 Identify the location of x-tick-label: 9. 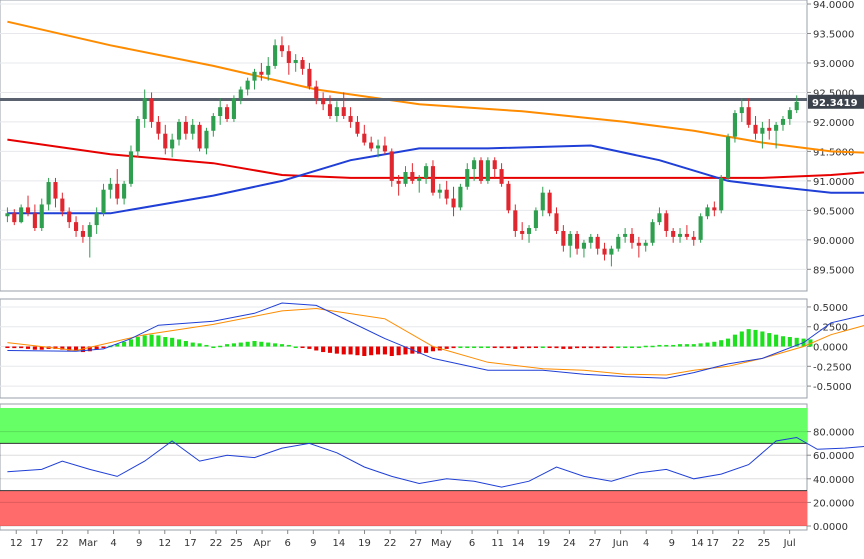
(313, 543).